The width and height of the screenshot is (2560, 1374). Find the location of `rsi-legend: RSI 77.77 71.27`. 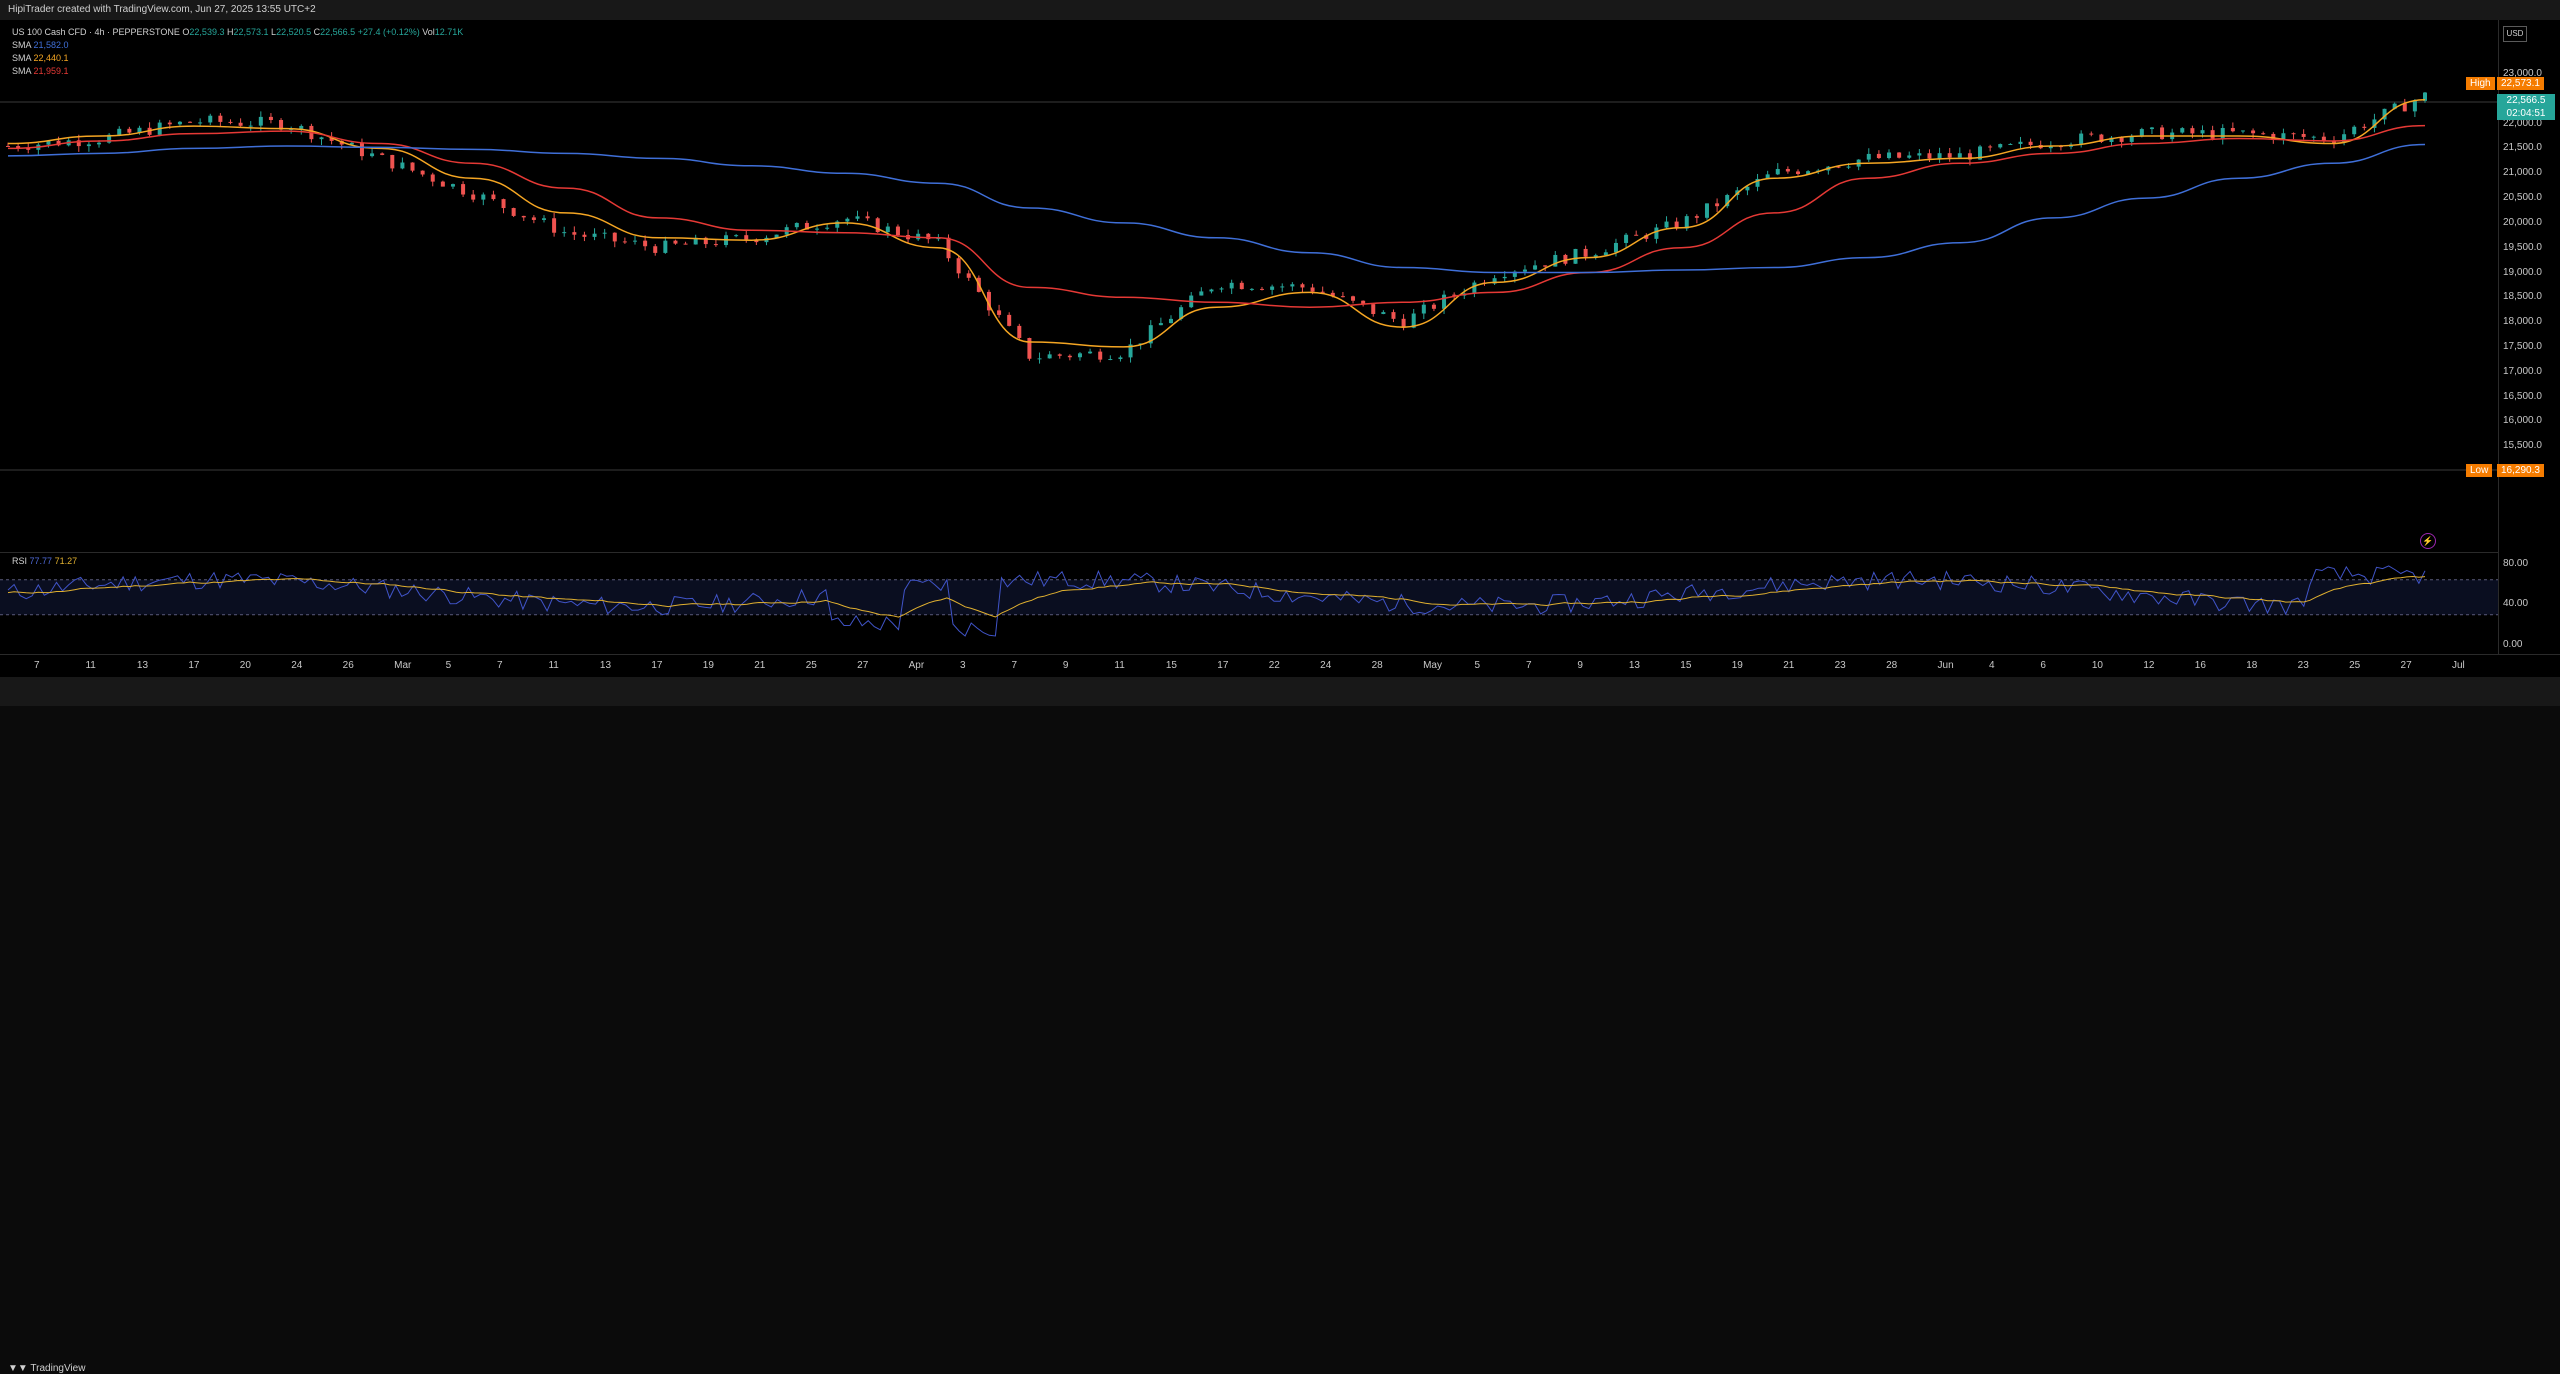

rsi-legend: RSI 77.77 71.27 is located at coordinates (44, 561).